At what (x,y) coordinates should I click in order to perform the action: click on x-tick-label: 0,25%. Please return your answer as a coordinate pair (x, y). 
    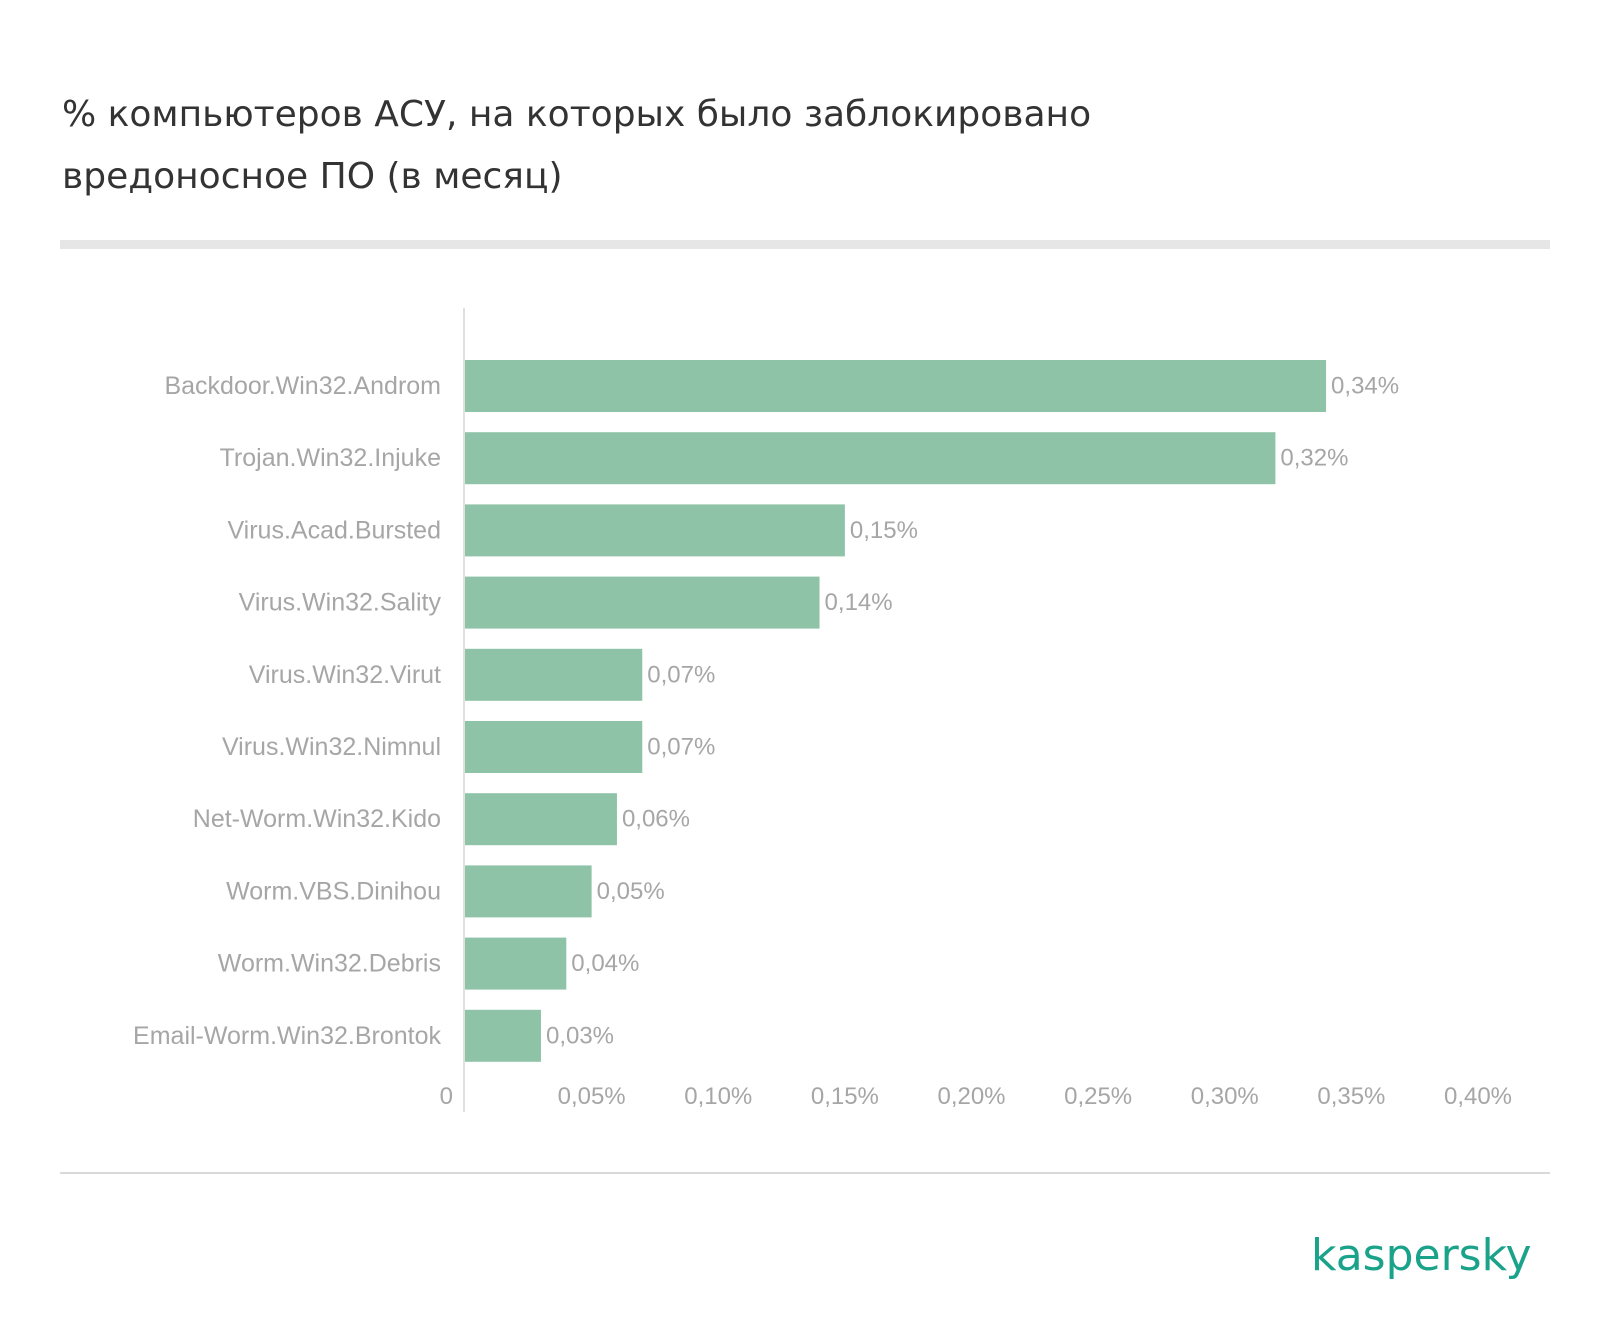
    Looking at the image, I should click on (1098, 1096).